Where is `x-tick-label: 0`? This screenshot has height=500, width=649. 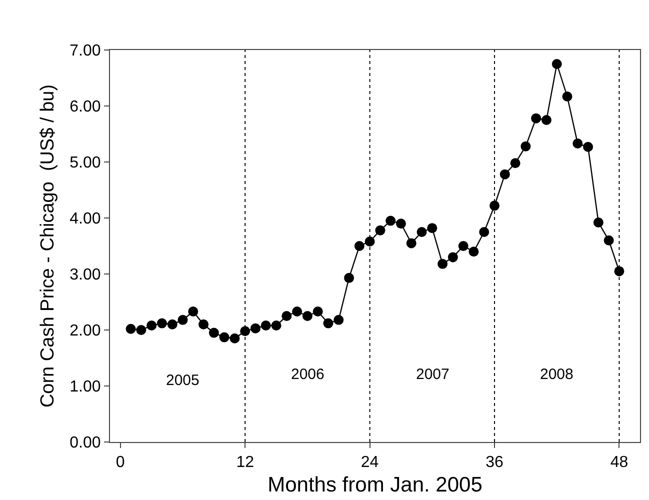
x-tick-label: 0 is located at coordinates (120, 463).